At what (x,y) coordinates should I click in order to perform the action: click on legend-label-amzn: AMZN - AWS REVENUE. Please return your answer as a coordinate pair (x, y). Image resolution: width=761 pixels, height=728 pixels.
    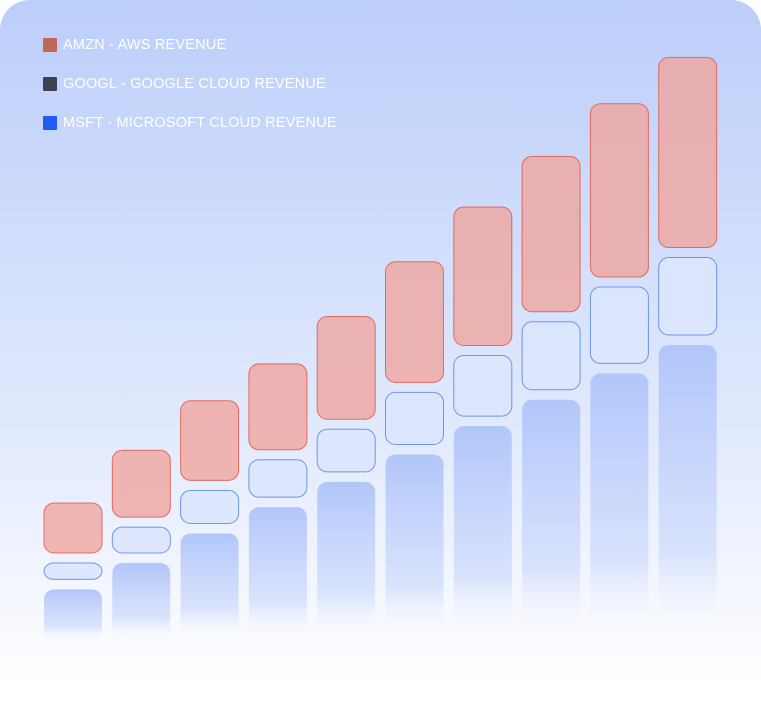
    Looking at the image, I should click on (145, 45).